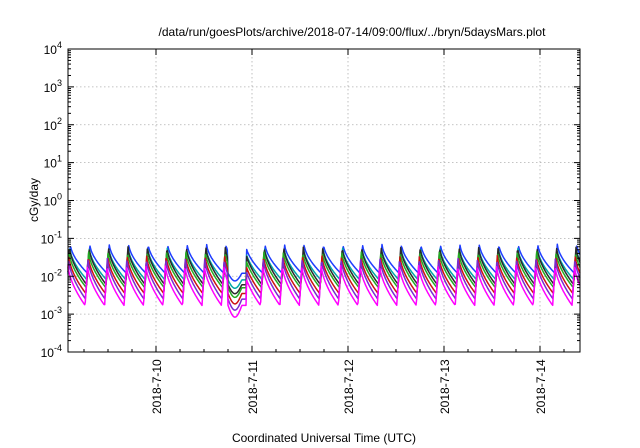 The image size is (640, 448). What do you see at coordinates (53, 86) in the screenshot?
I see `y-tick-label: 10³` at bounding box center [53, 86].